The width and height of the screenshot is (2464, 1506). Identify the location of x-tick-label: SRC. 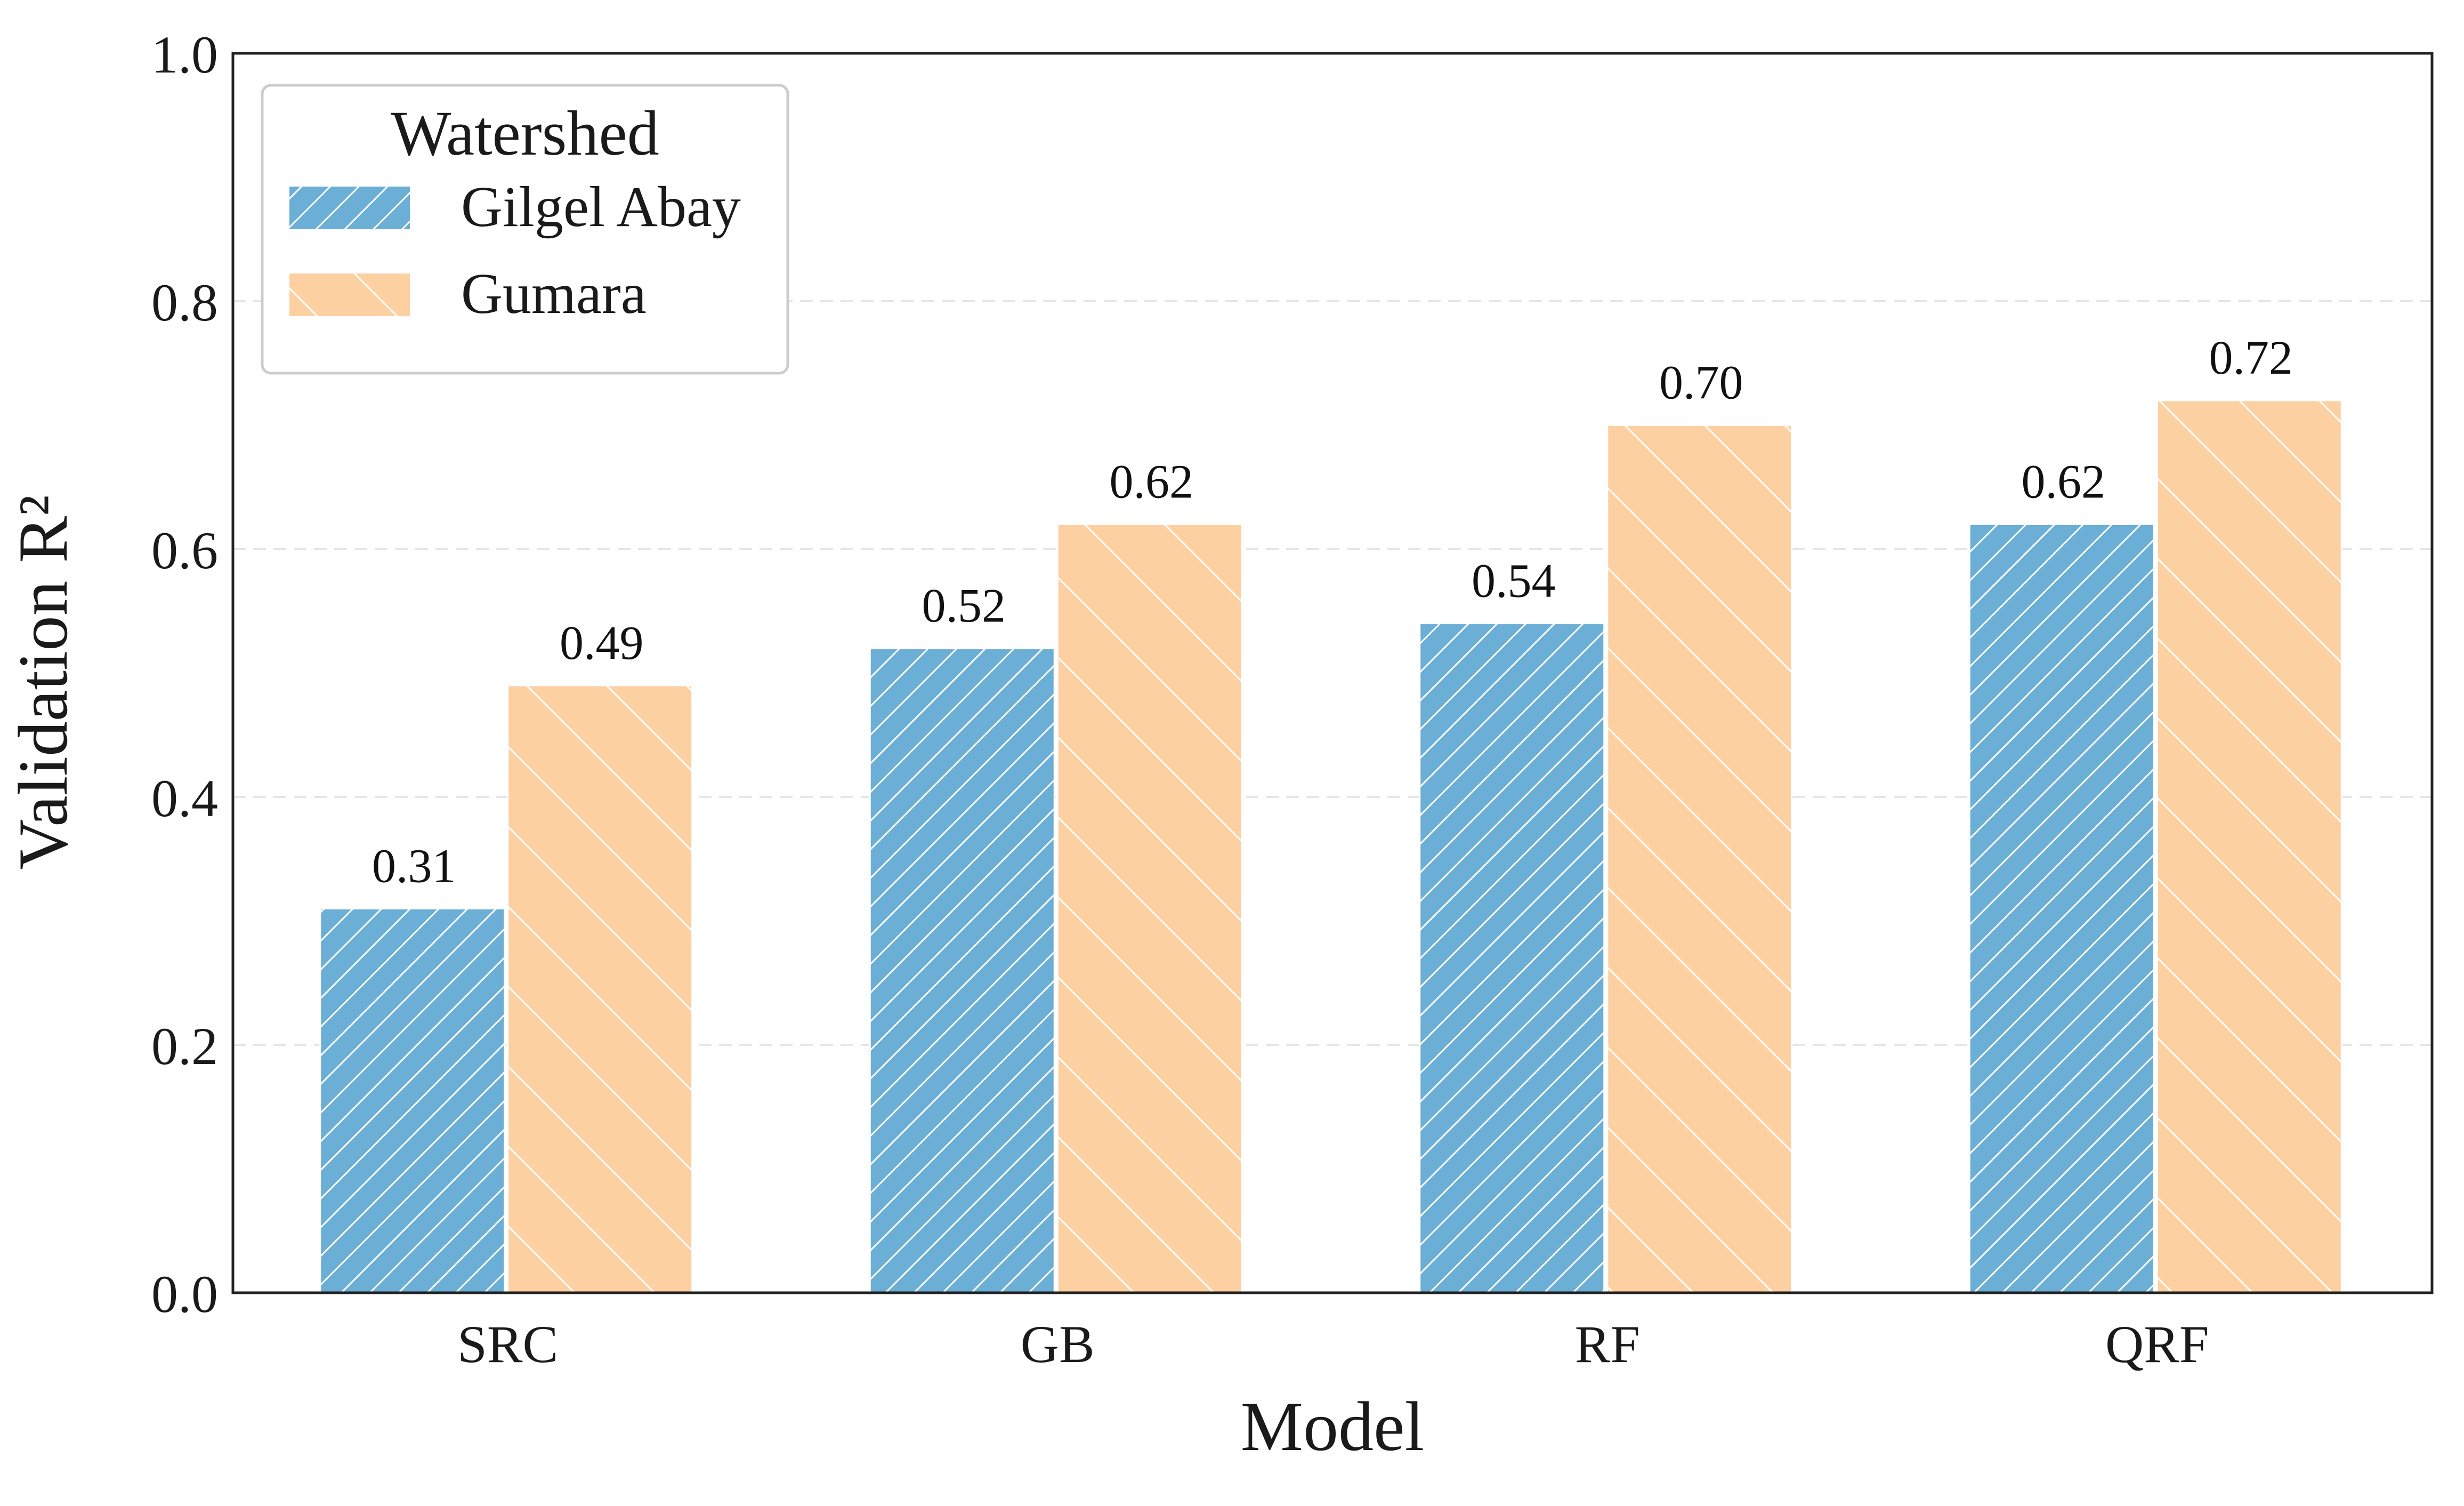
(507, 1344).